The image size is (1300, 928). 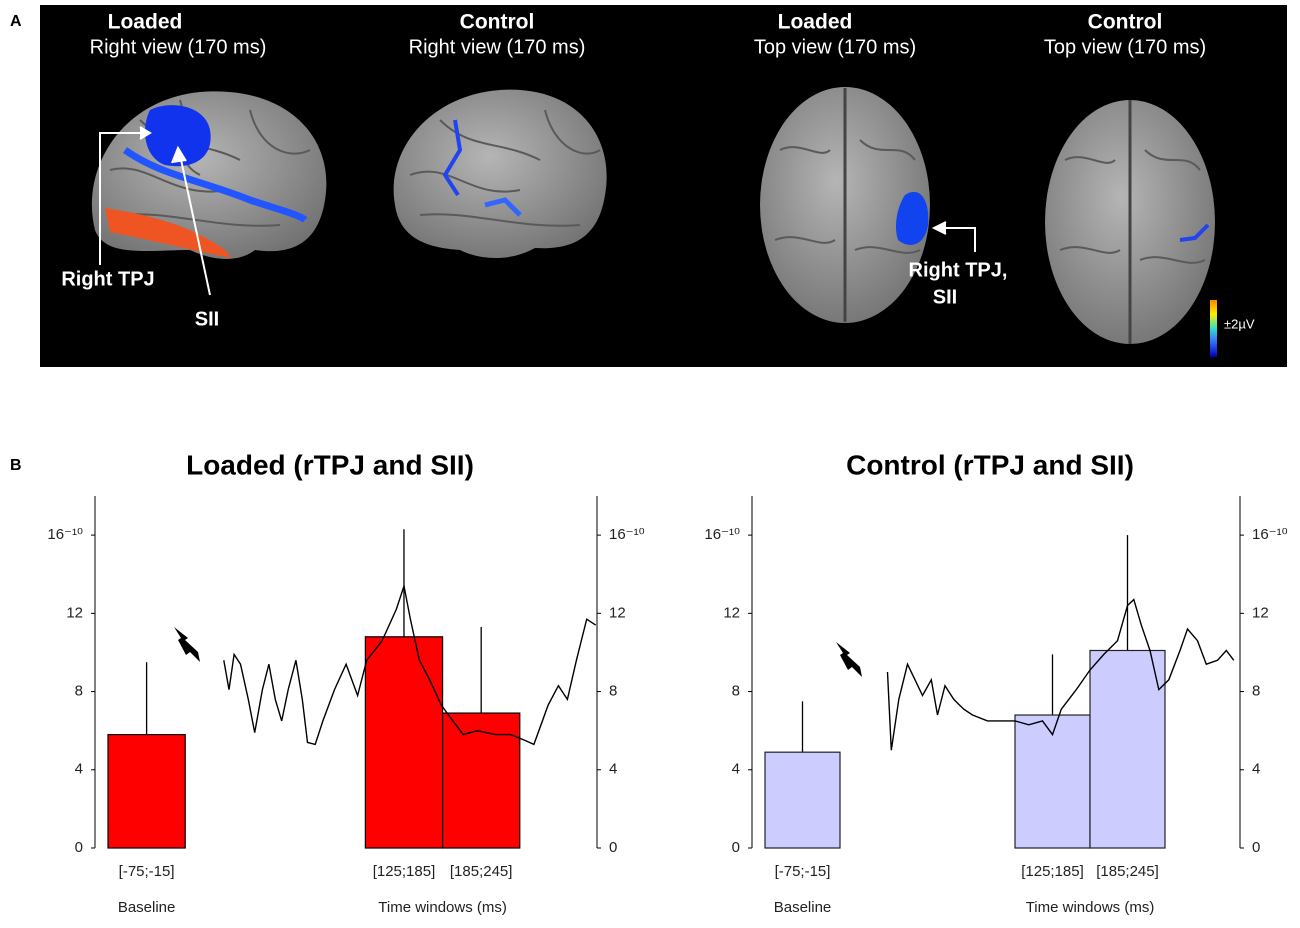 I want to click on brain-right-control, so click(x=500, y=174).